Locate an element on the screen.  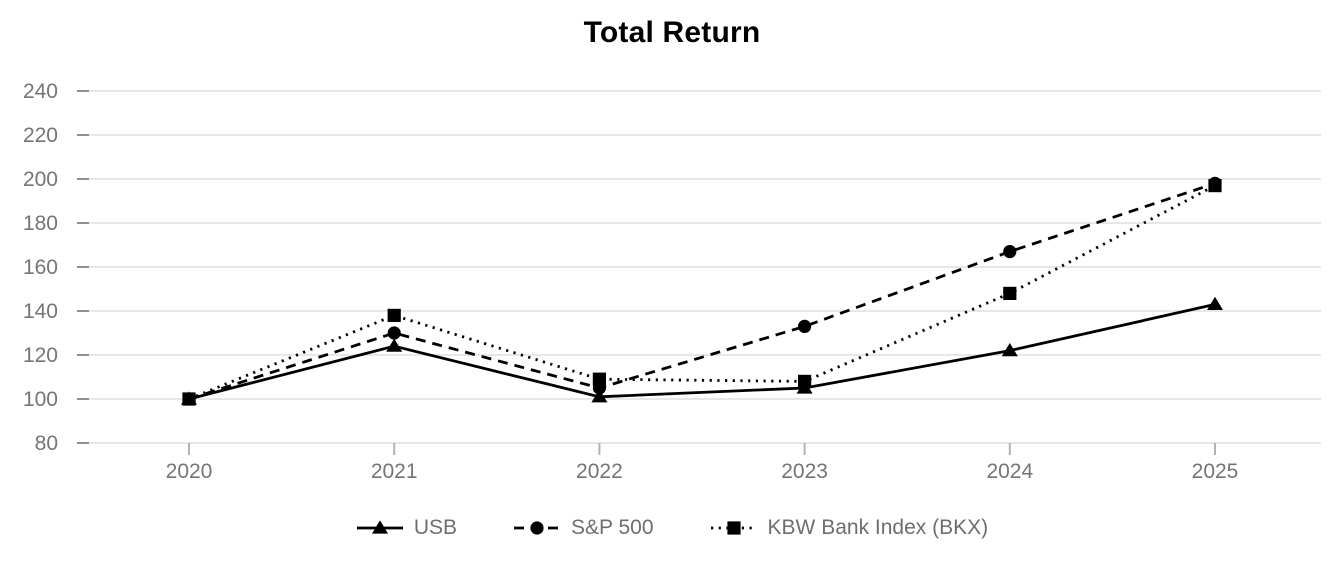
y-tick-label: 140 is located at coordinates (40, 311).